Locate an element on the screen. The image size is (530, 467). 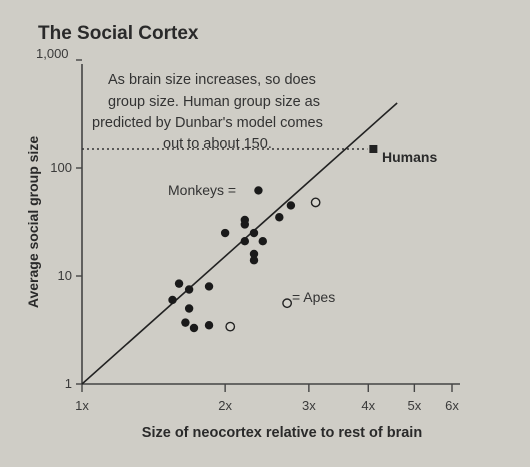
y-axis-label: Average social group size is located at coordinates (33, 222).